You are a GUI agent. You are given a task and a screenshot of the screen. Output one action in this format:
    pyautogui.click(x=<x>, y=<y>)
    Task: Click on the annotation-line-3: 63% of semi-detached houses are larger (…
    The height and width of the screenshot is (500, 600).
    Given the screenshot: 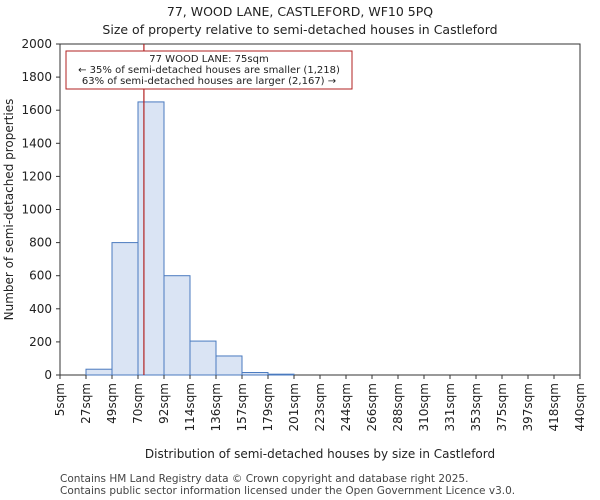 What is the action you would take?
    pyautogui.click(x=209, y=81)
    